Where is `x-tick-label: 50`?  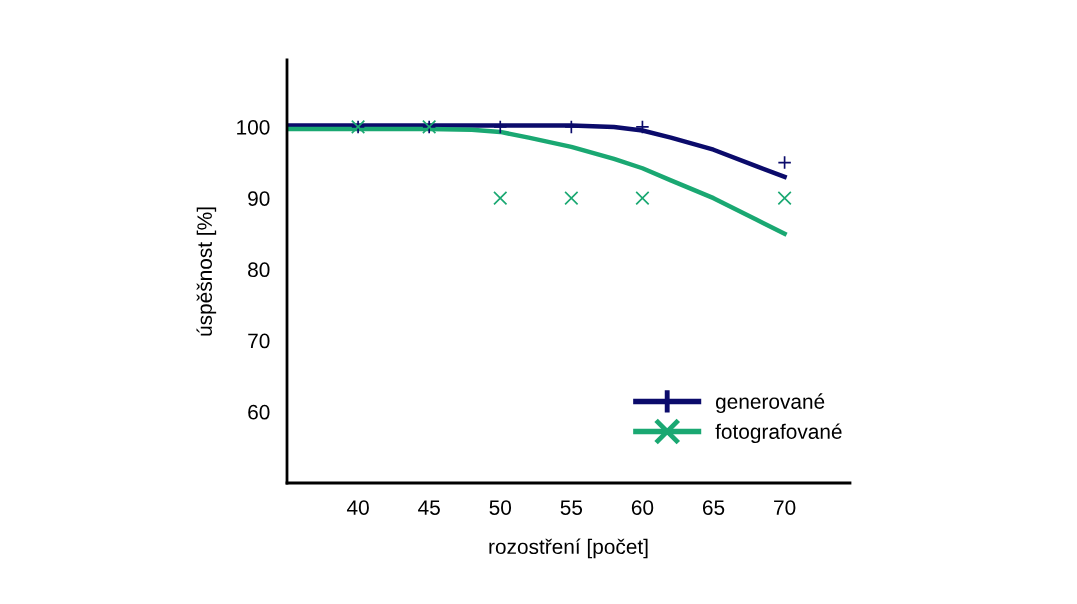
x-tick-label: 50 is located at coordinates (500, 507).